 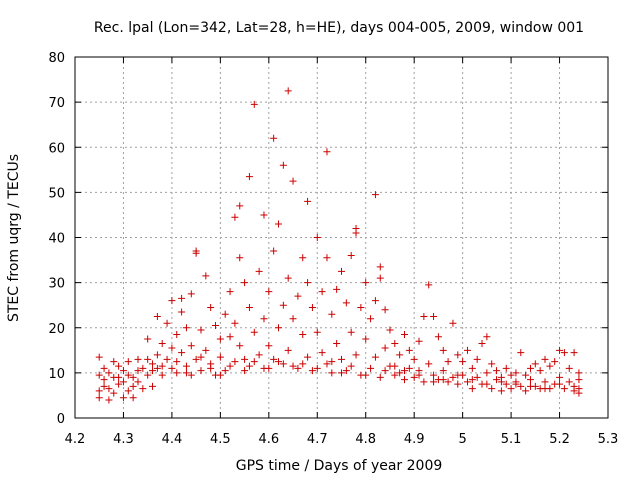 I want to click on x-tick-label: 5.1, so click(x=511, y=439).